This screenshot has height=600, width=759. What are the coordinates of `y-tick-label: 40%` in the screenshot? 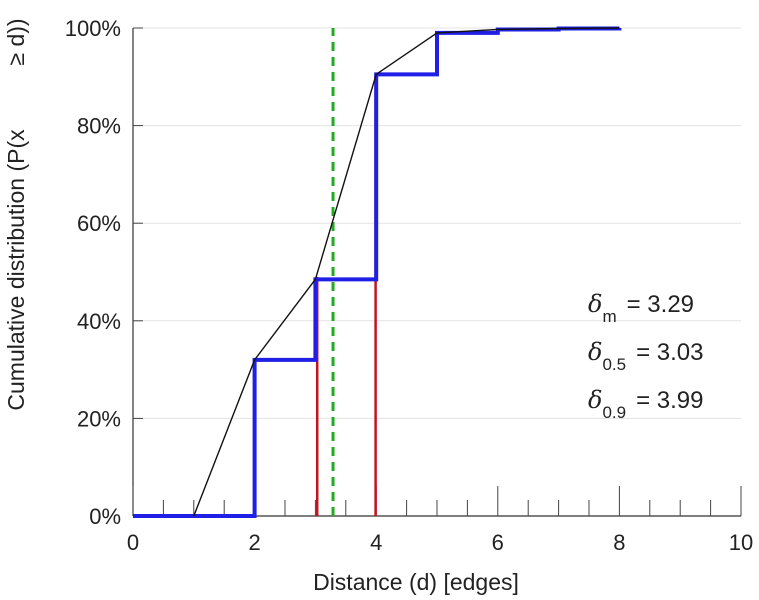 It's located at (99, 321).